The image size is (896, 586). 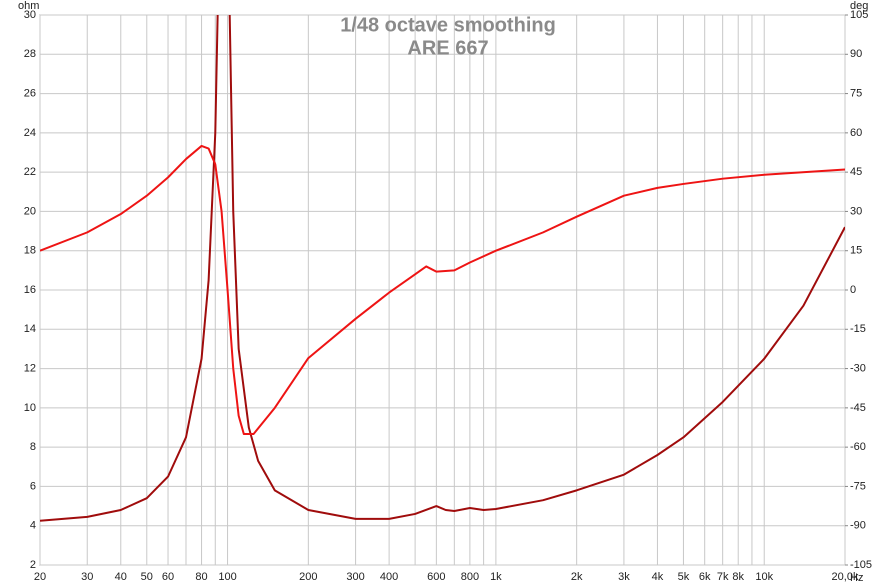 I want to click on y2-tick-label: 75, so click(x=856, y=93).